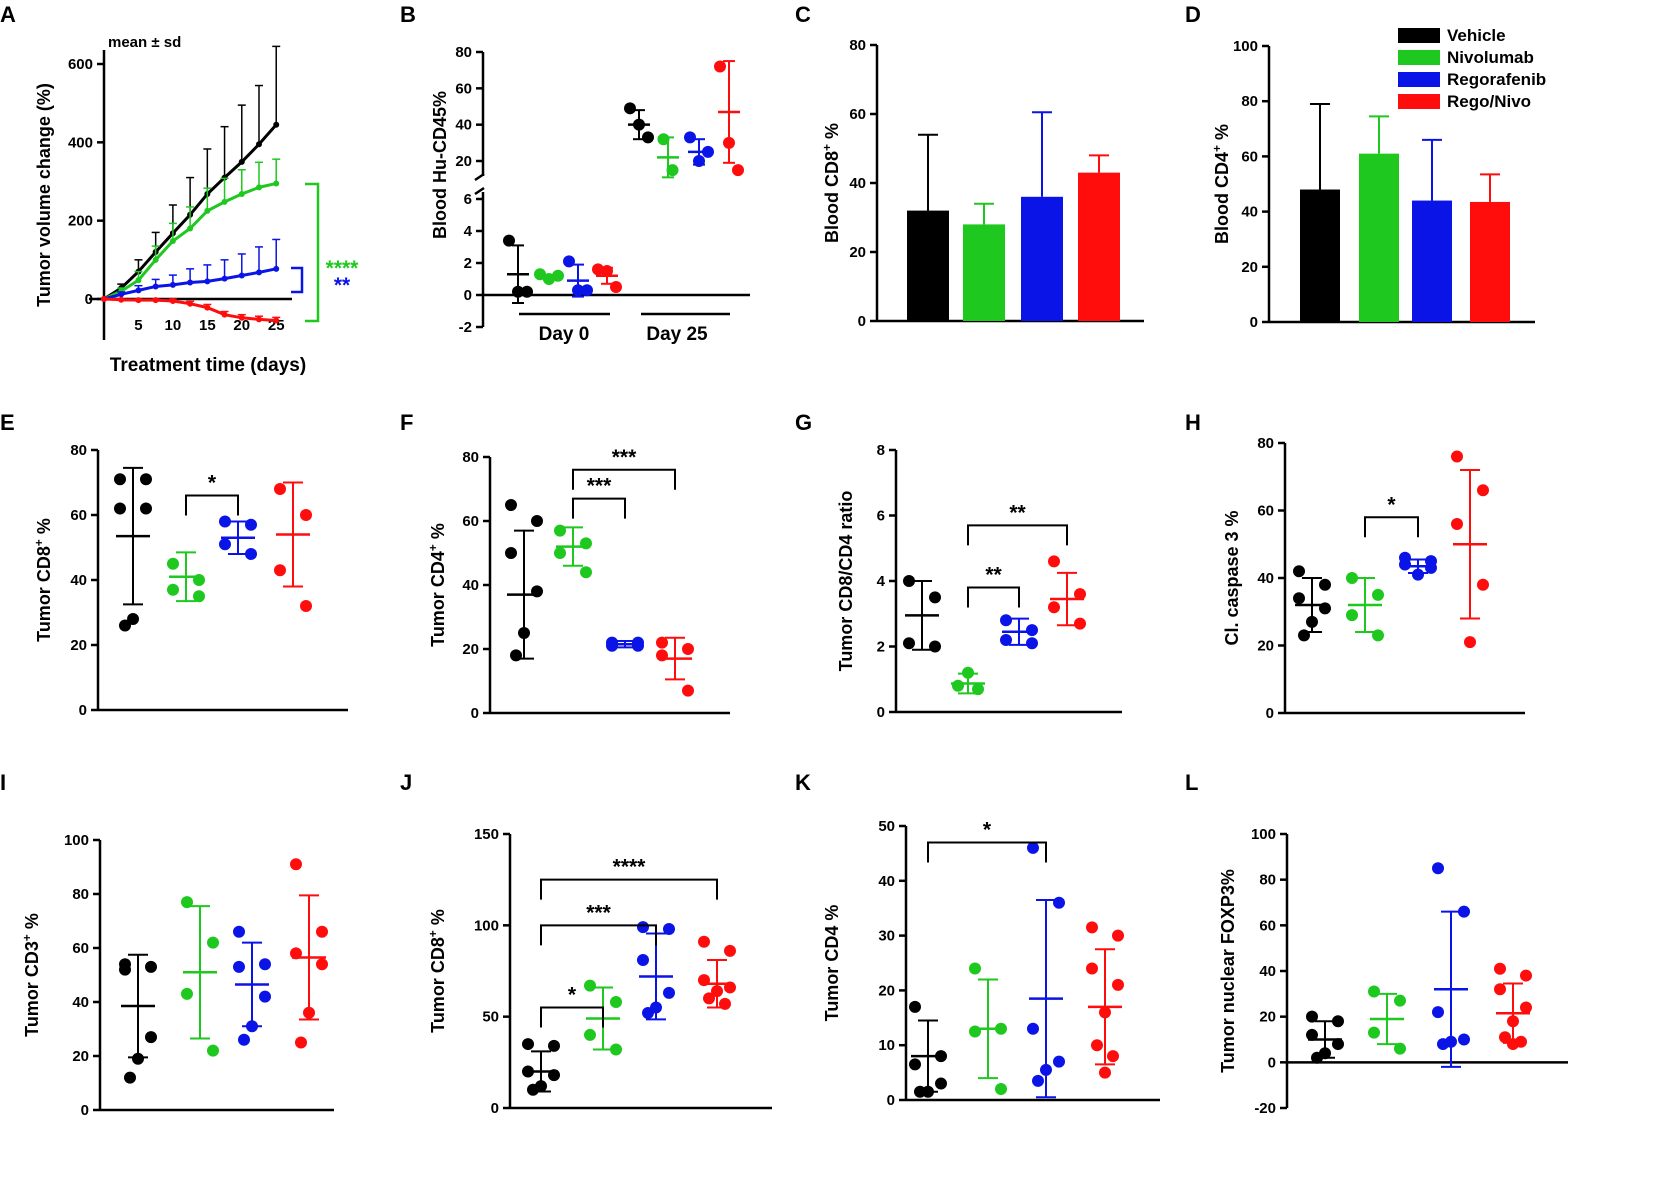  I want to click on x-group-label: Day 25, so click(677, 334).